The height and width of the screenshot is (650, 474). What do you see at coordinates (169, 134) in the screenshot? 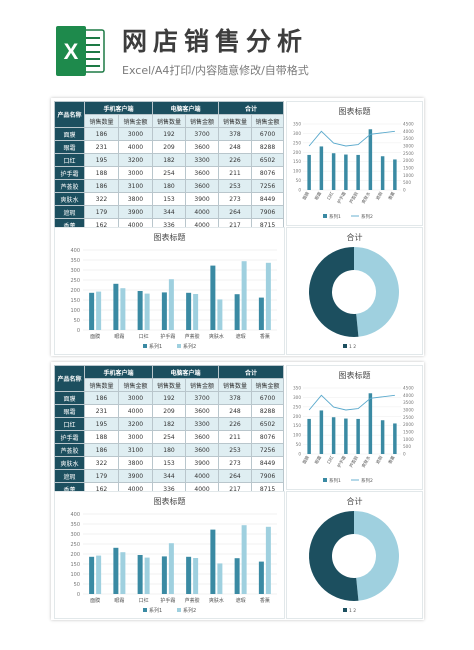
I see `value-cell: 192` at bounding box center [169, 134].